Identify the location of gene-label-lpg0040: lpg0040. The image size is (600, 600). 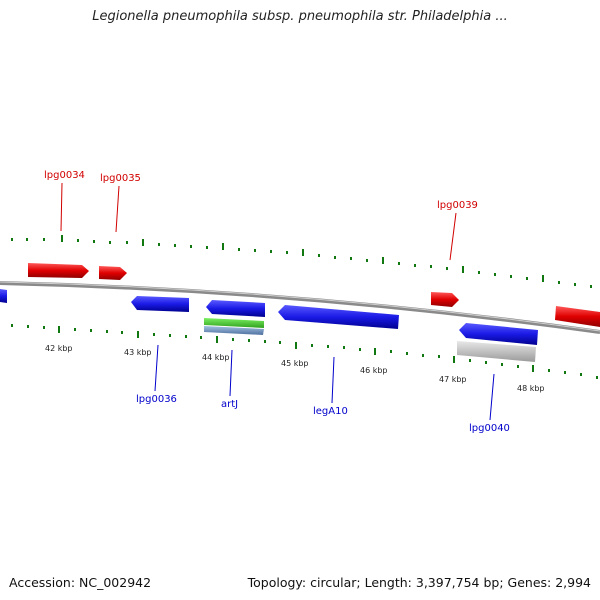
(489, 428).